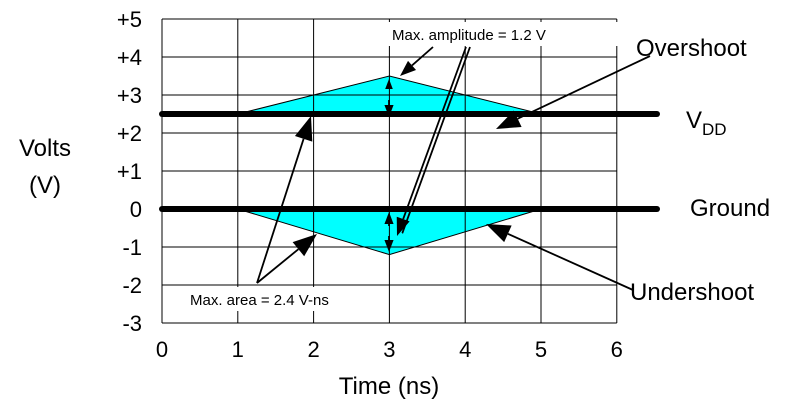 This screenshot has width=799, height=407. Describe the element at coordinates (129, 57) in the screenshot. I see `y-tick-label: +4` at that location.